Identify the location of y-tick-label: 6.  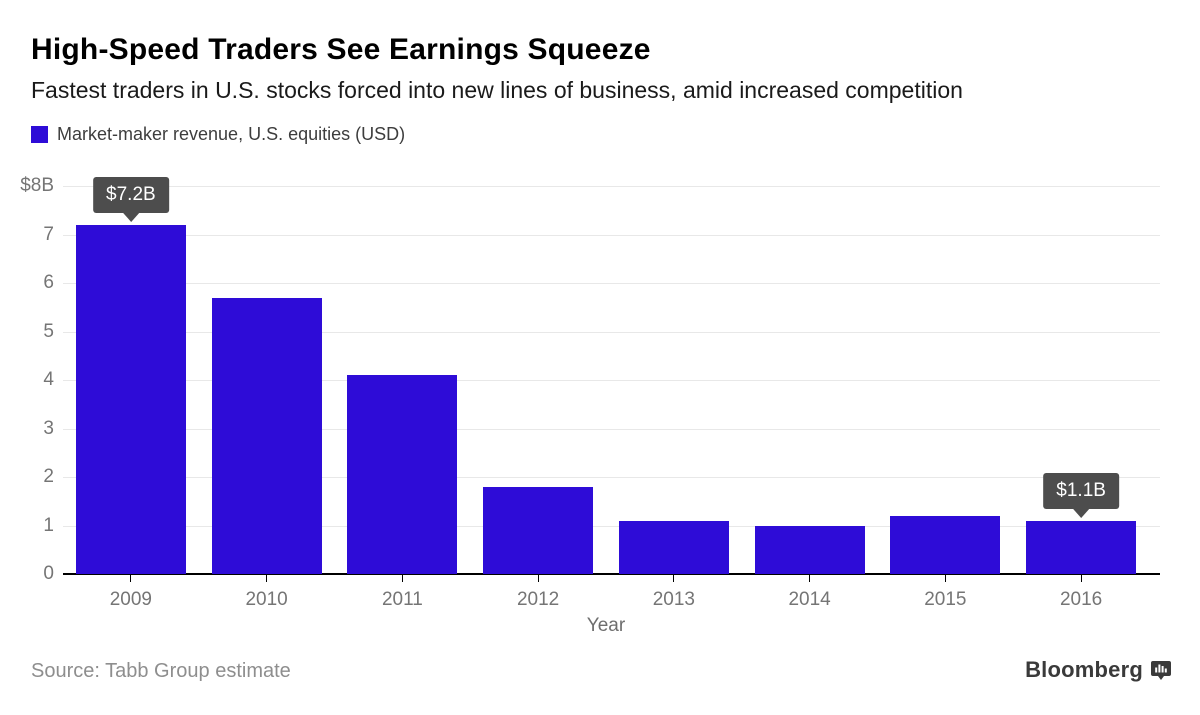
(48, 282).